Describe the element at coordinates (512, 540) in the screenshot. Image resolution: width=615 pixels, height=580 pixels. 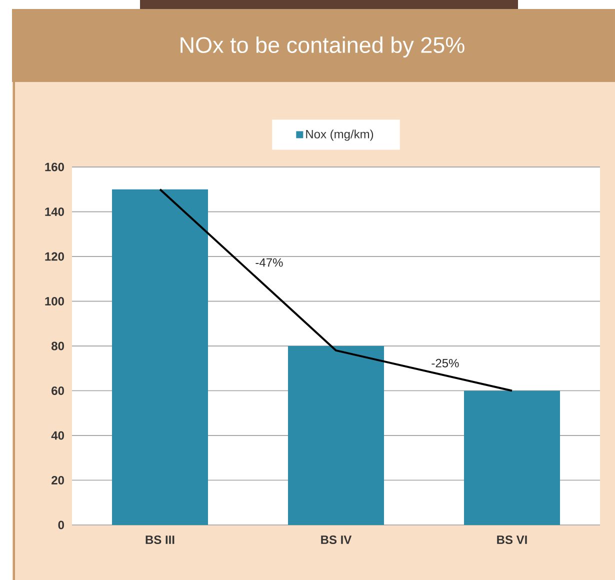
I see `x-tick-label: BS VI` at that location.